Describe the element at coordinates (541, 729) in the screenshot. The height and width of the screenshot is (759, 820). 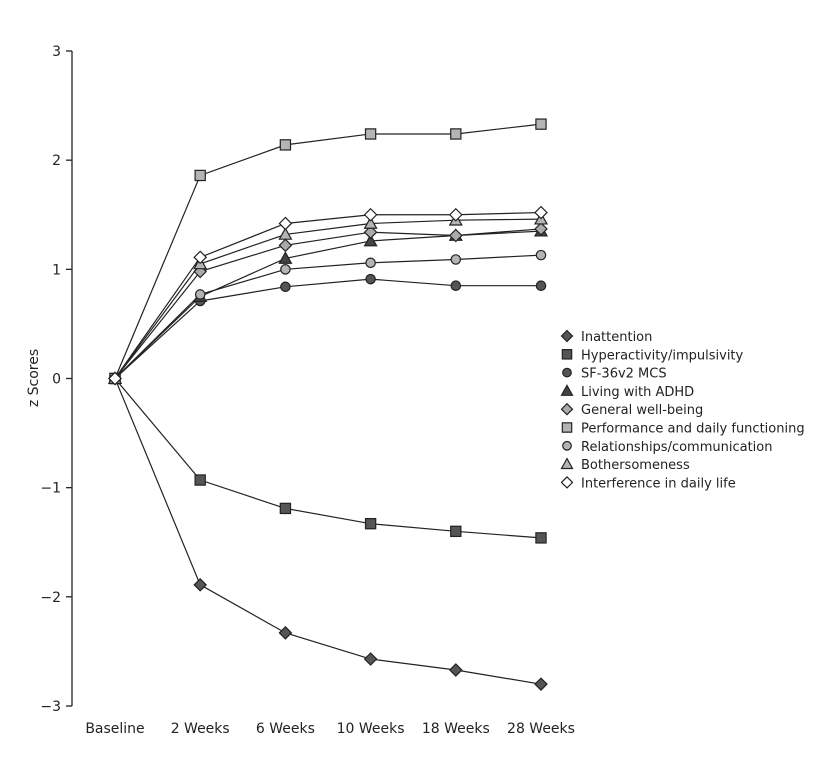
I see `x-tick-label: 28 Weeks` at that location.